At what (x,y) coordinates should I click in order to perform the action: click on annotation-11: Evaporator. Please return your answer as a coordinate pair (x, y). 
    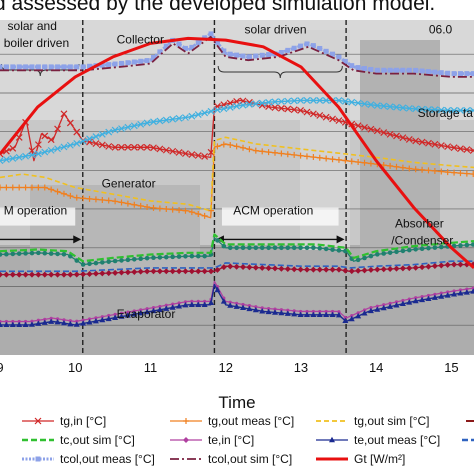
    Looking at the image, I should click on (146, 314).